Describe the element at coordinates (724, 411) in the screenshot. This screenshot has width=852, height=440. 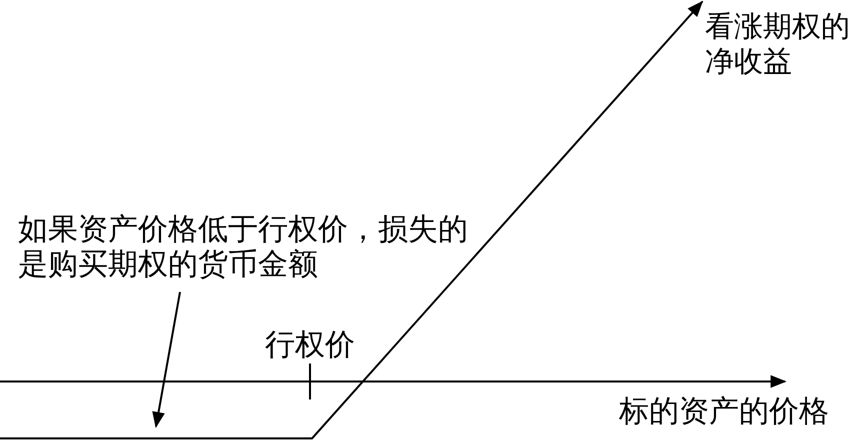
I see `x-axis-title: 标的资产的价格` at that location.